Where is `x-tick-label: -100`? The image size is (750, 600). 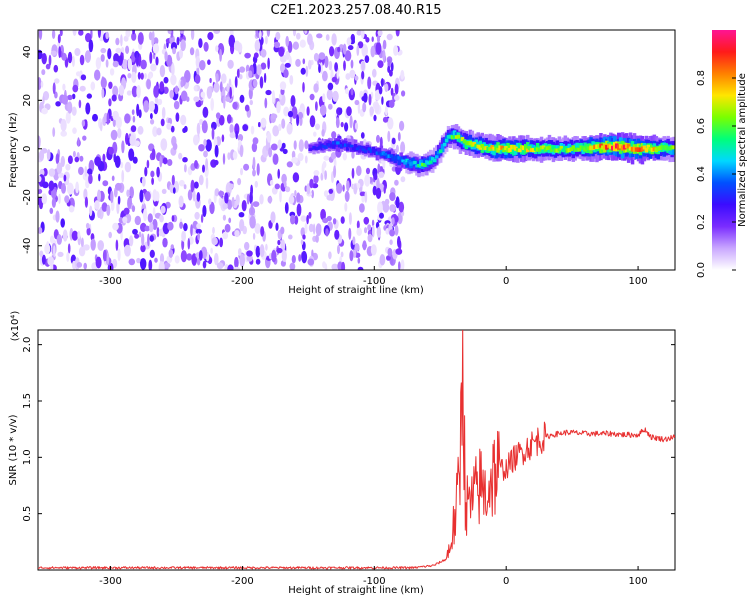 x-tick-label: -100 is located at coordinates (374, 581).